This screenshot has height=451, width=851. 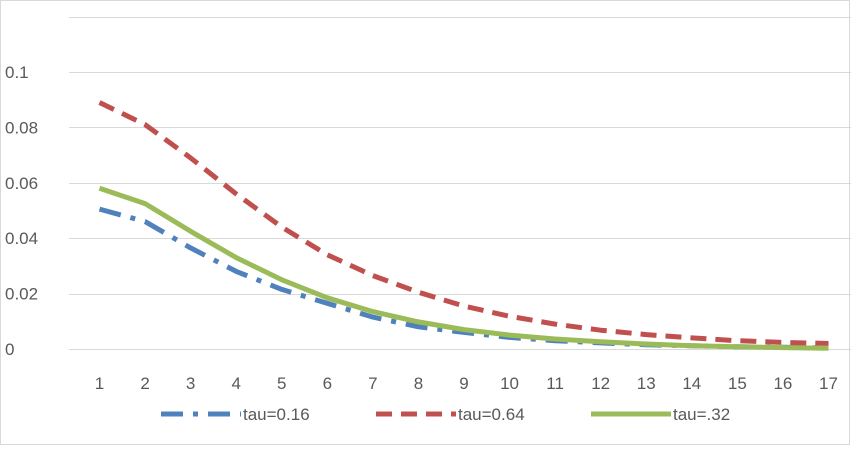 I want to click on x-tick-label: 8, so click(x=418, y=383).